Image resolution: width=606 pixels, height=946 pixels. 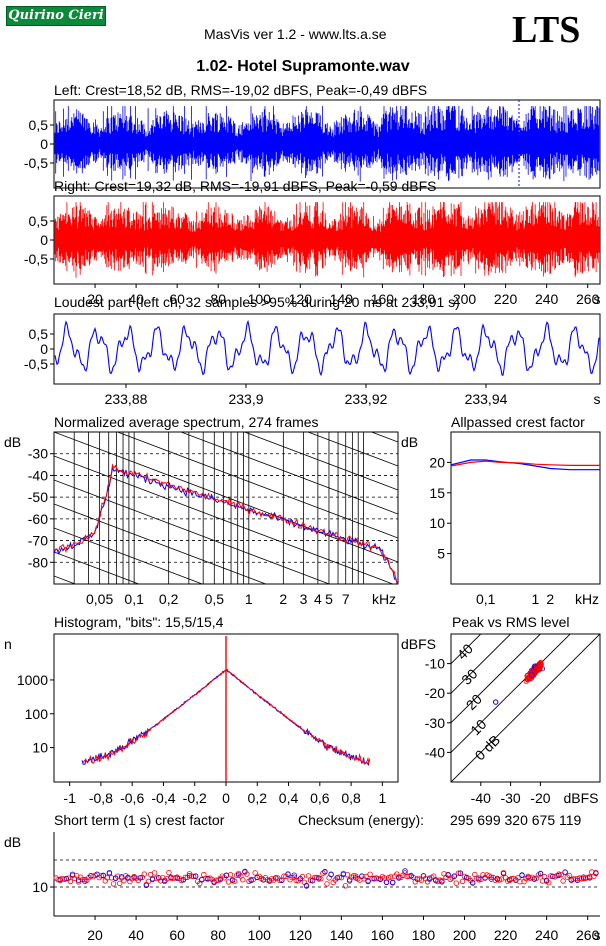 I want to click on spectrum-xunit: kHz, so click(x=384, y=599).